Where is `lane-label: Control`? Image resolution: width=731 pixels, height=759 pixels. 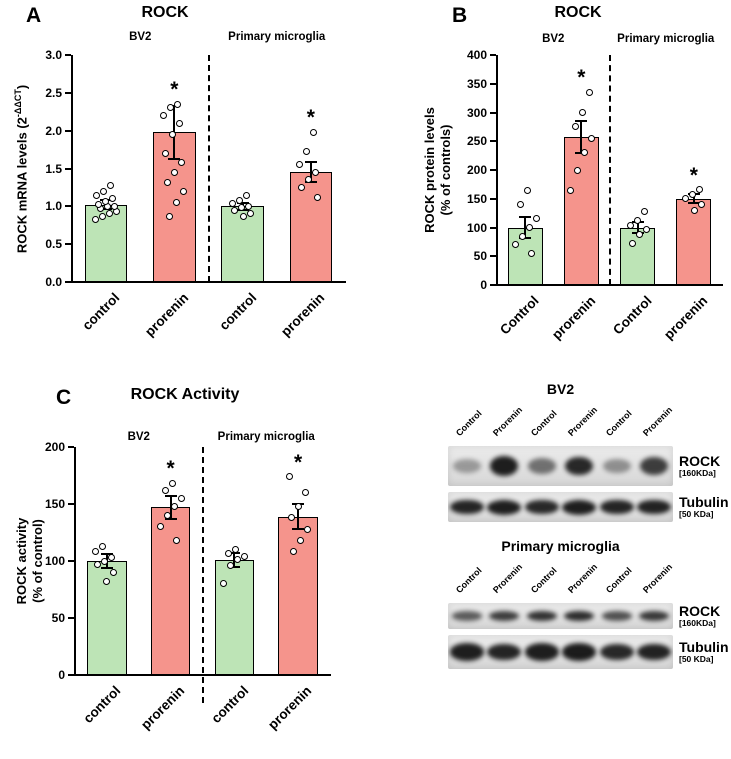 lane-label: Control is located at coordinates (468, 580).